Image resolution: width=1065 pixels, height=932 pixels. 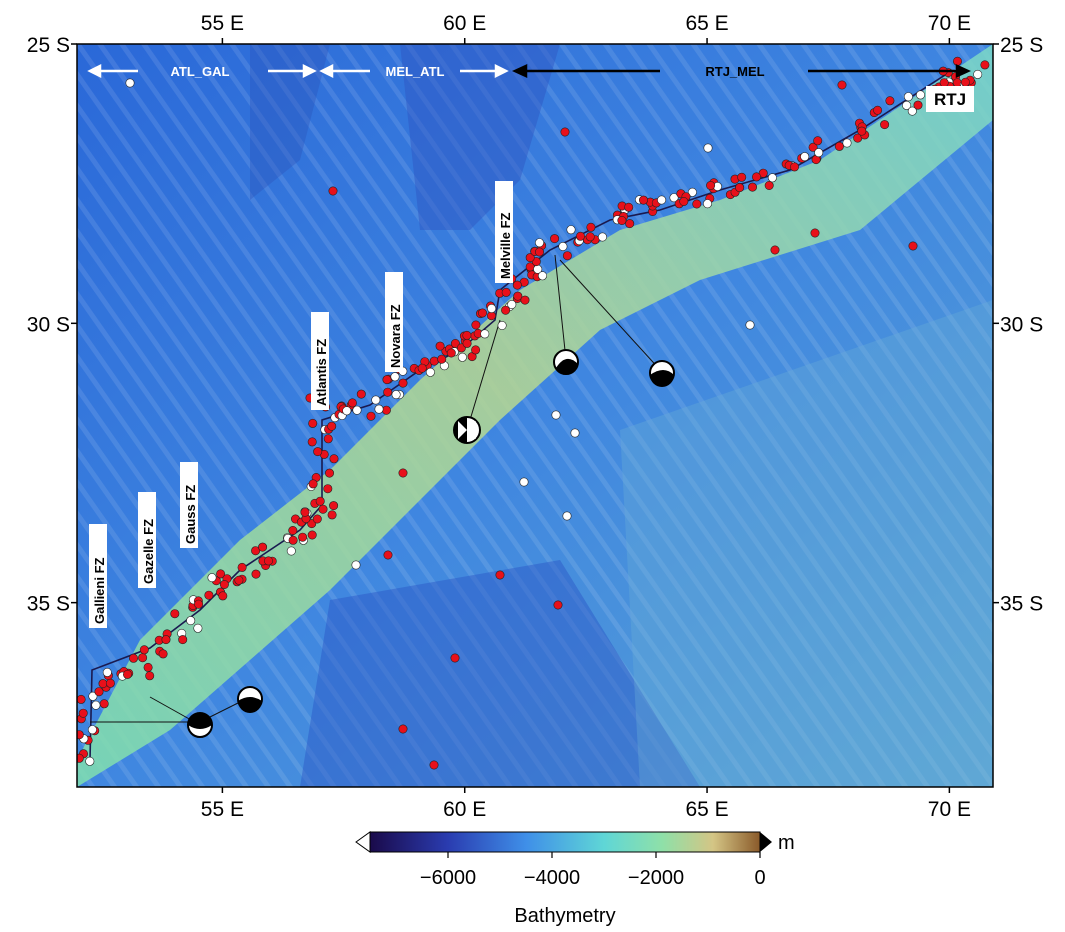 What do you see at coordinates (552, 878) in the screenshot?
I see `colorbar-tick-label-1: −4000` at bounding box center [552, 878].